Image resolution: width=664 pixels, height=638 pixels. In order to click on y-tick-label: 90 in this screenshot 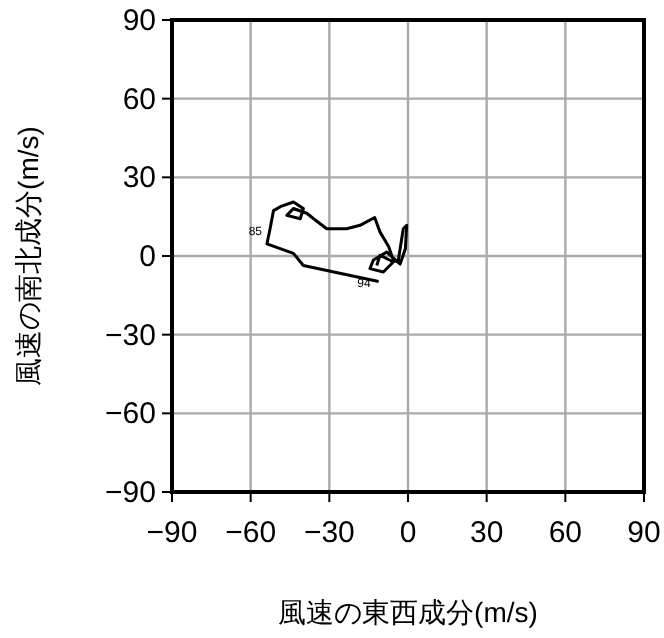, I will do `click(139, 21)`.